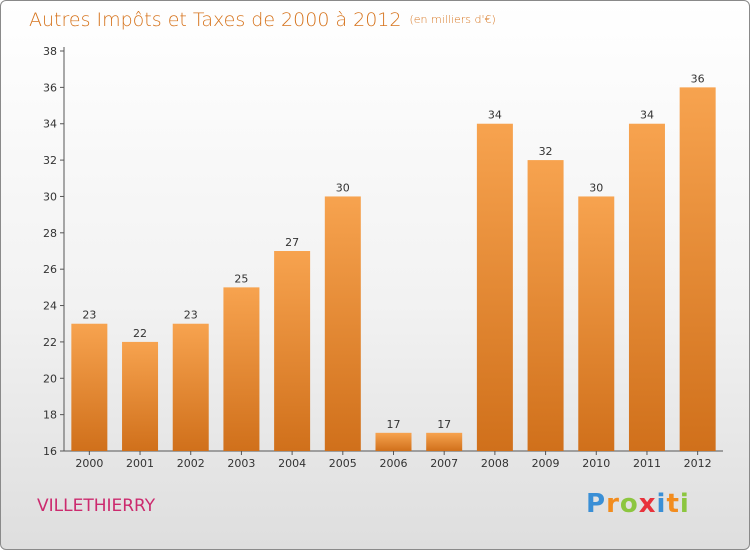 The image size is (750, 550). I want to click on data-label: 25, so click(241, 278).